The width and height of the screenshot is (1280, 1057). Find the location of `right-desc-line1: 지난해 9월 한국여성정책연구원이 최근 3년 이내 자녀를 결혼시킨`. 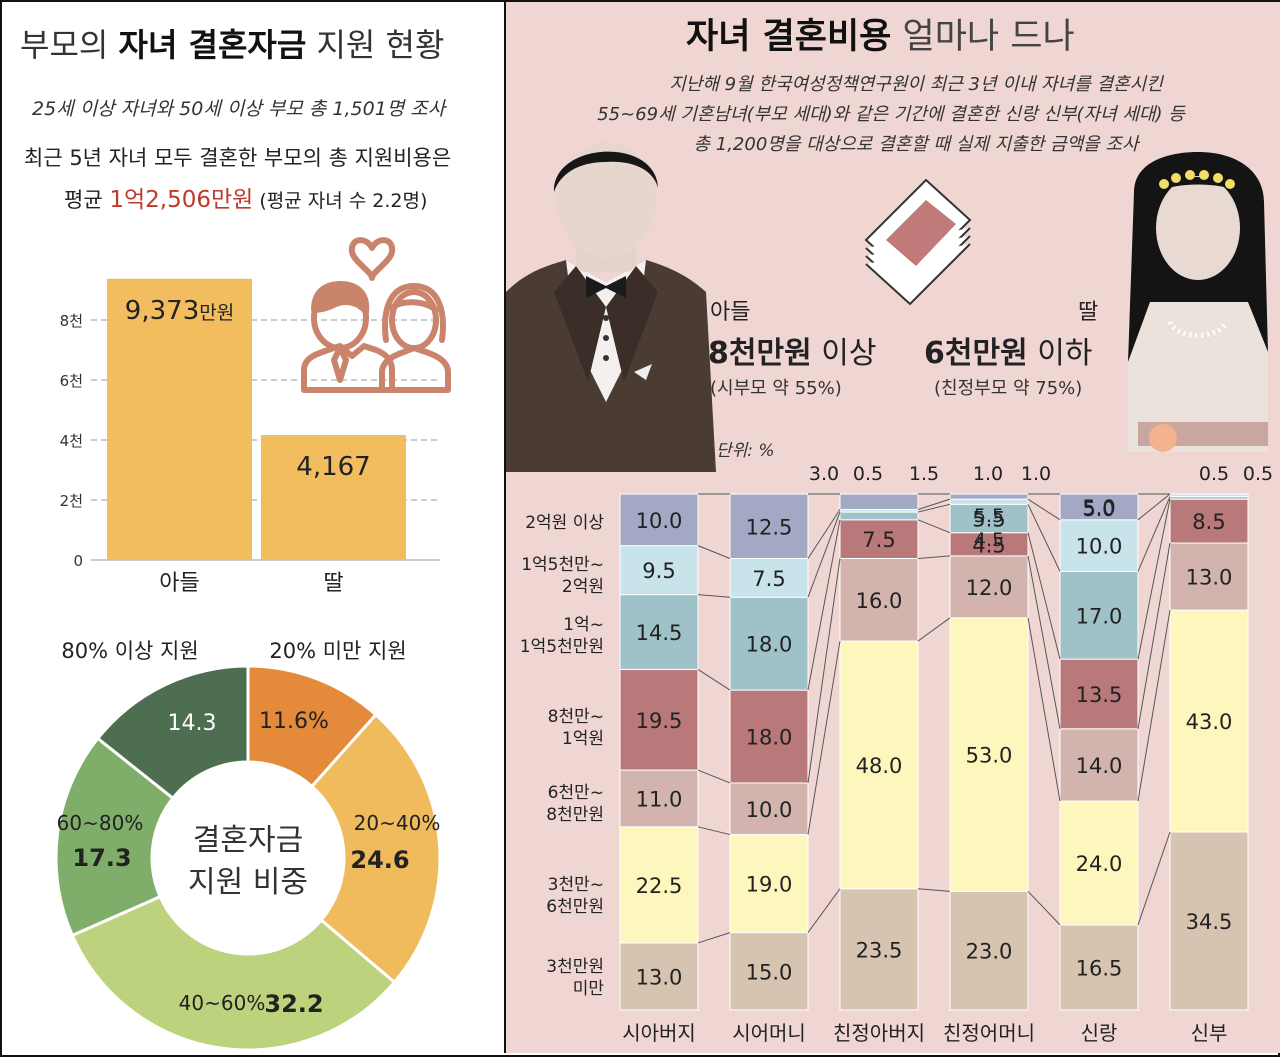

right-desc-line1: 지난해 9월 한국여성정책연구원이 최근 3년 이내 자녀를 결혼시킨 is located at coordinates (916, 84).